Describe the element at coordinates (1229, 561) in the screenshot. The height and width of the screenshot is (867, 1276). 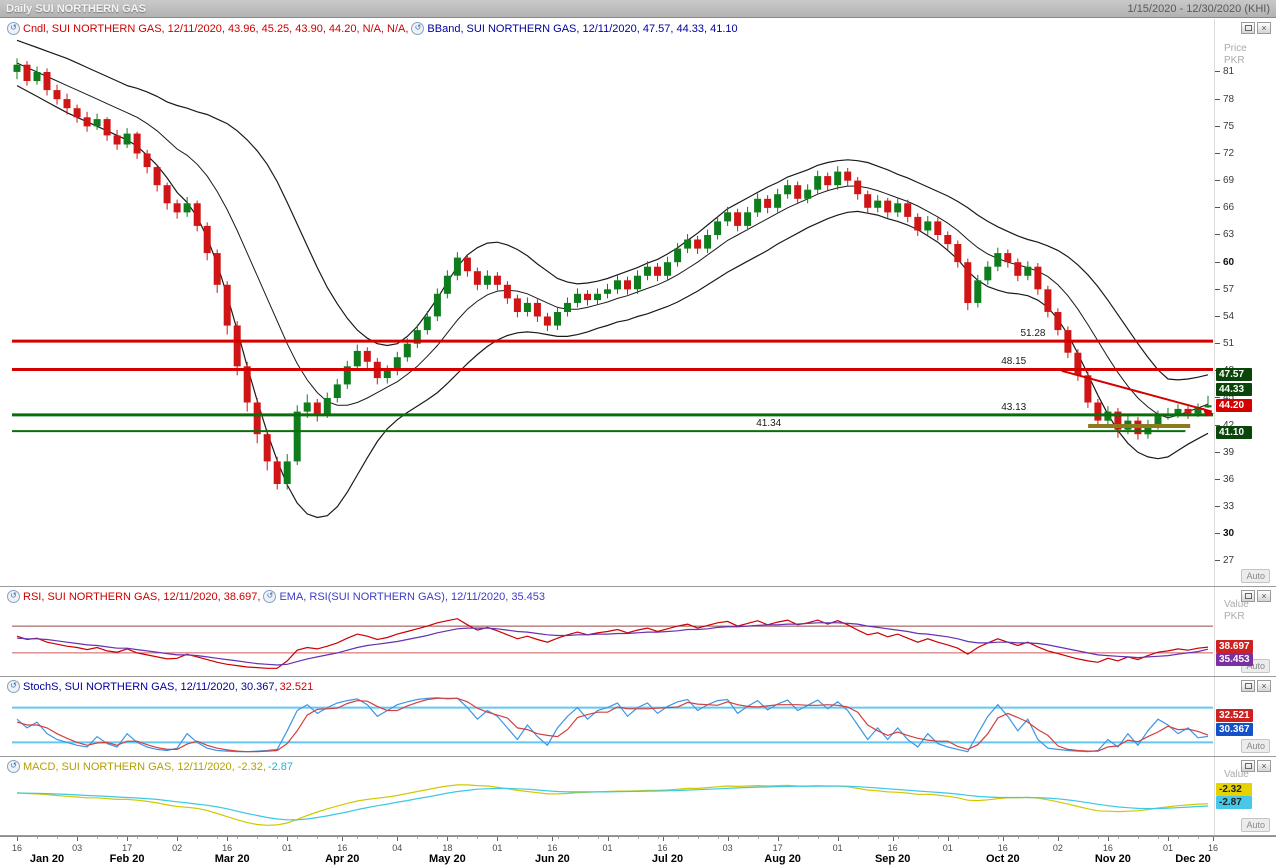
I see `tick-value: 27` at that location.